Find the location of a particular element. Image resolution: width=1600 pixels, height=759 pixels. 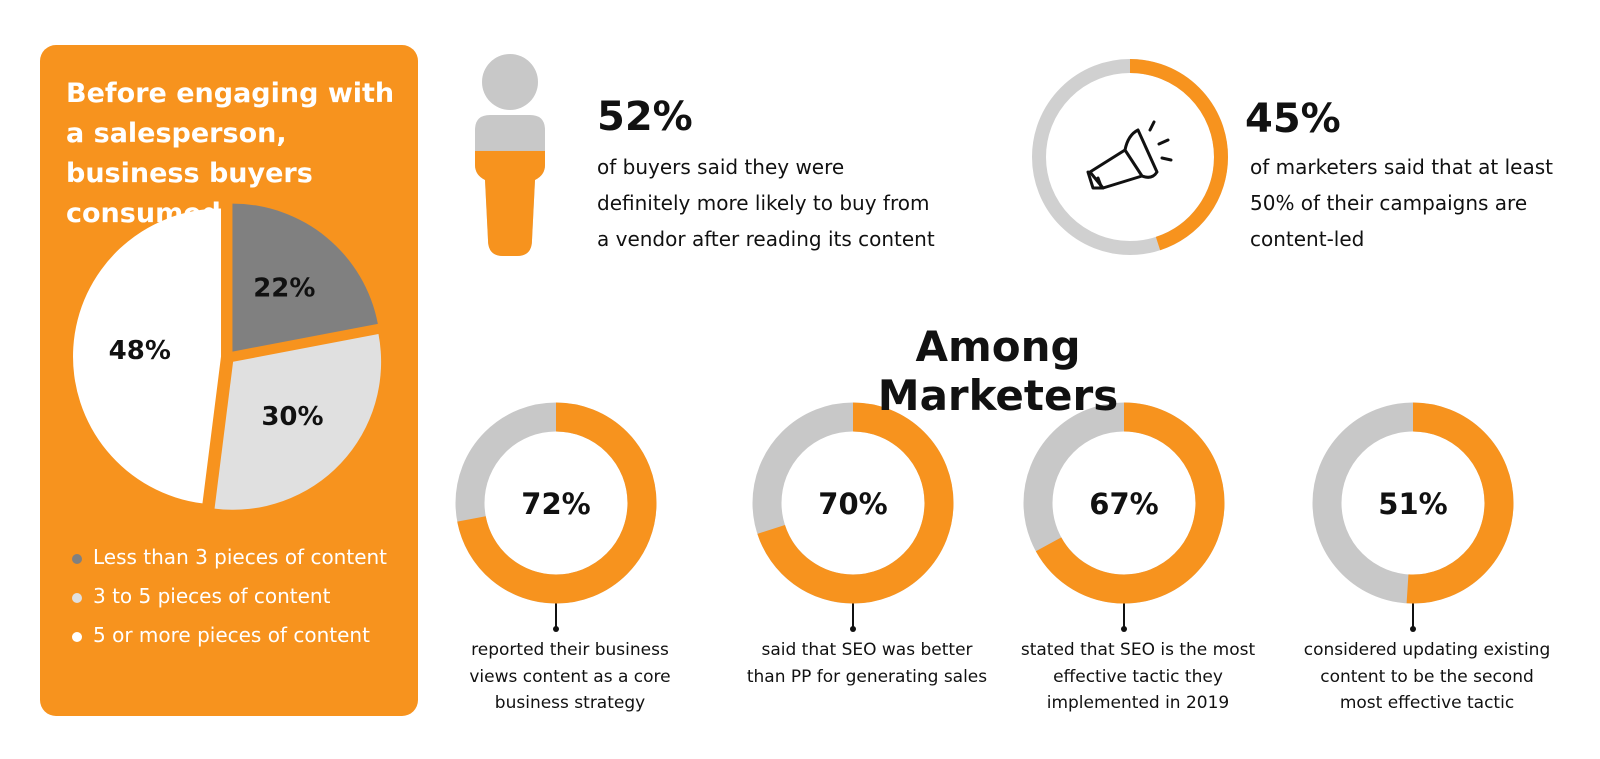

figure-fill is located at coordinates (510, 203).